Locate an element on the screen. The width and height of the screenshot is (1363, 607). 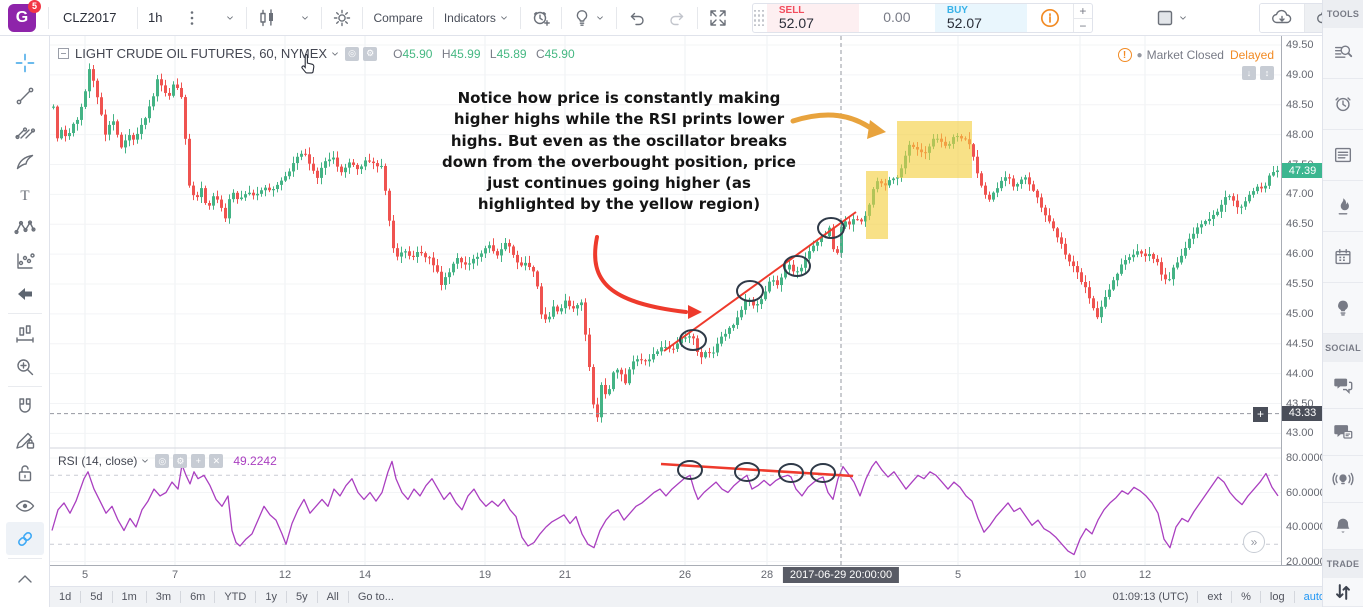
percent-scale-toggle: % is located at coordinates (1246, 597).